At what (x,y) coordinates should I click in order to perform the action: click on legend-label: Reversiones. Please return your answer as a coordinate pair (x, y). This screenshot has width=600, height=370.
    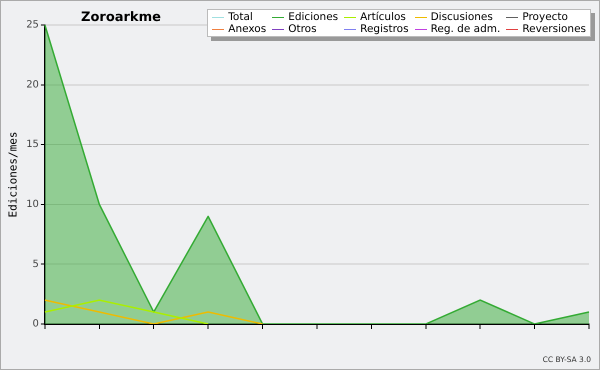
    Looking at the image, I should click on (554, 29).